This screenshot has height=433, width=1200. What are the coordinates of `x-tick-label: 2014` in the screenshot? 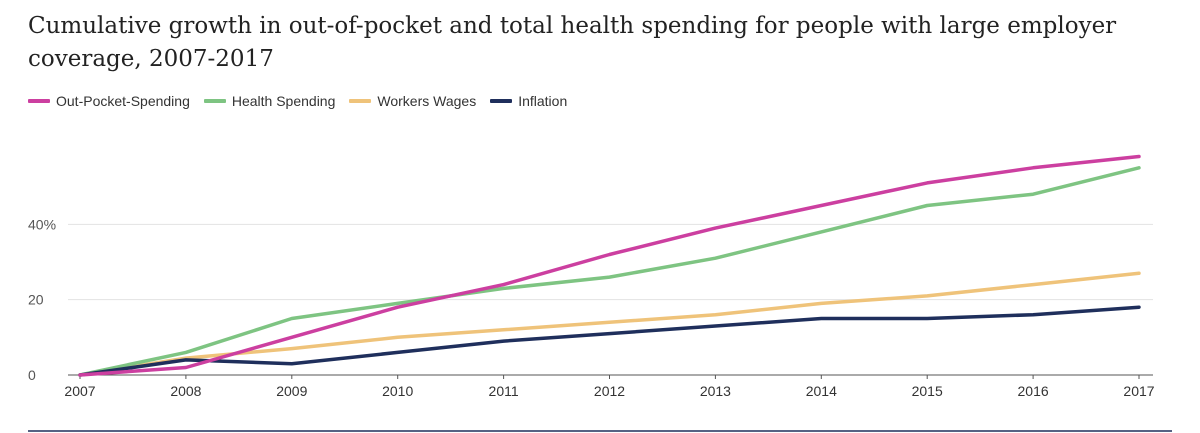 It's located at (821, 391).